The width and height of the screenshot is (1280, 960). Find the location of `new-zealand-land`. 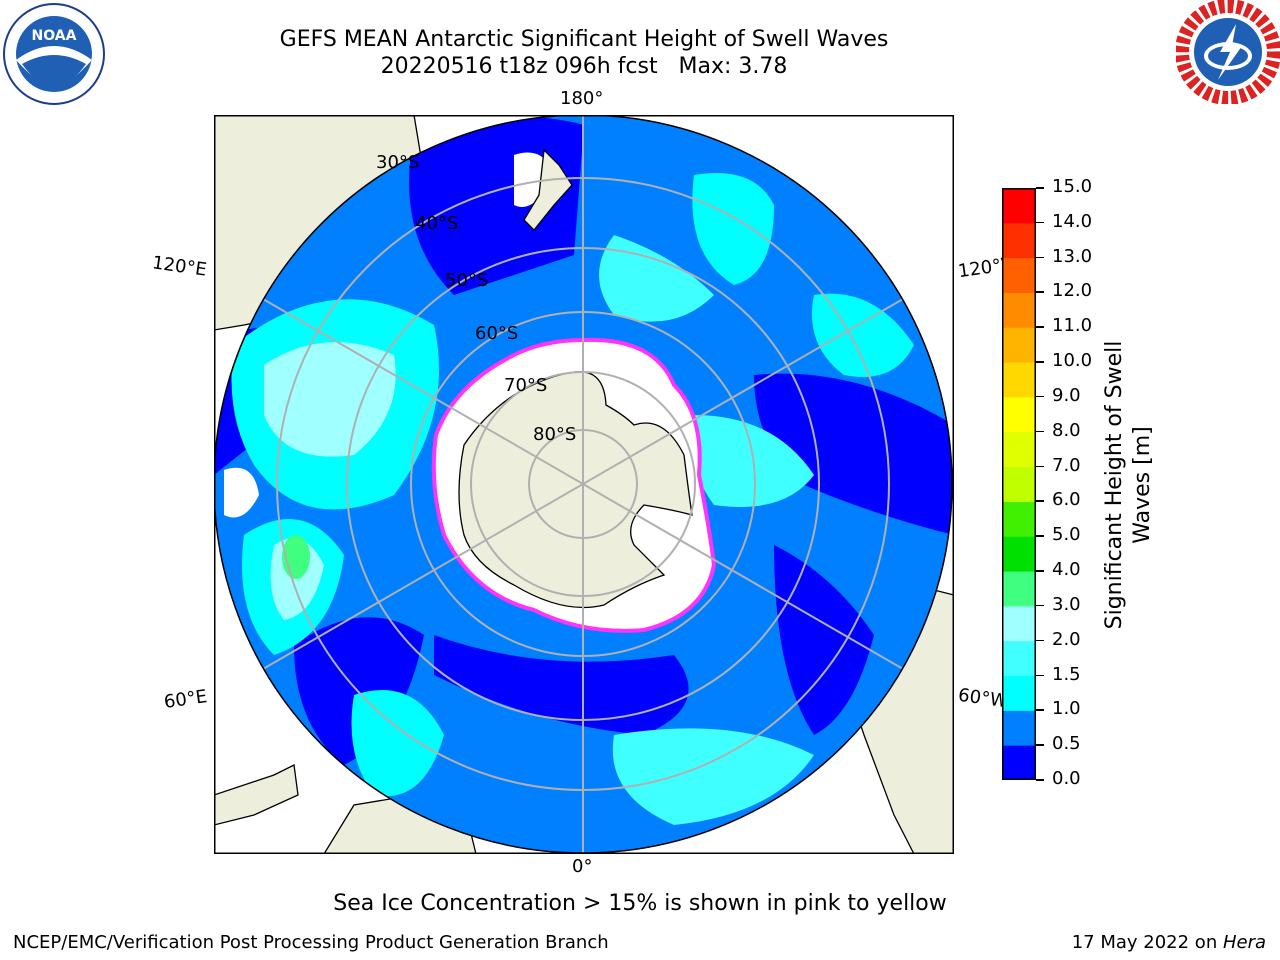

new-zealand-land is located at coordinates (548, 189).